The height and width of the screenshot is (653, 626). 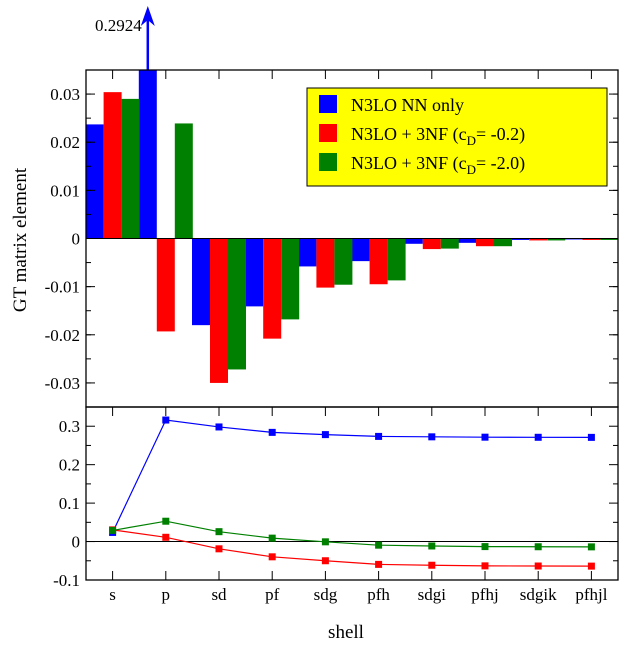 I want to click on x-axis-label: shell, so click(x=346, y=632).